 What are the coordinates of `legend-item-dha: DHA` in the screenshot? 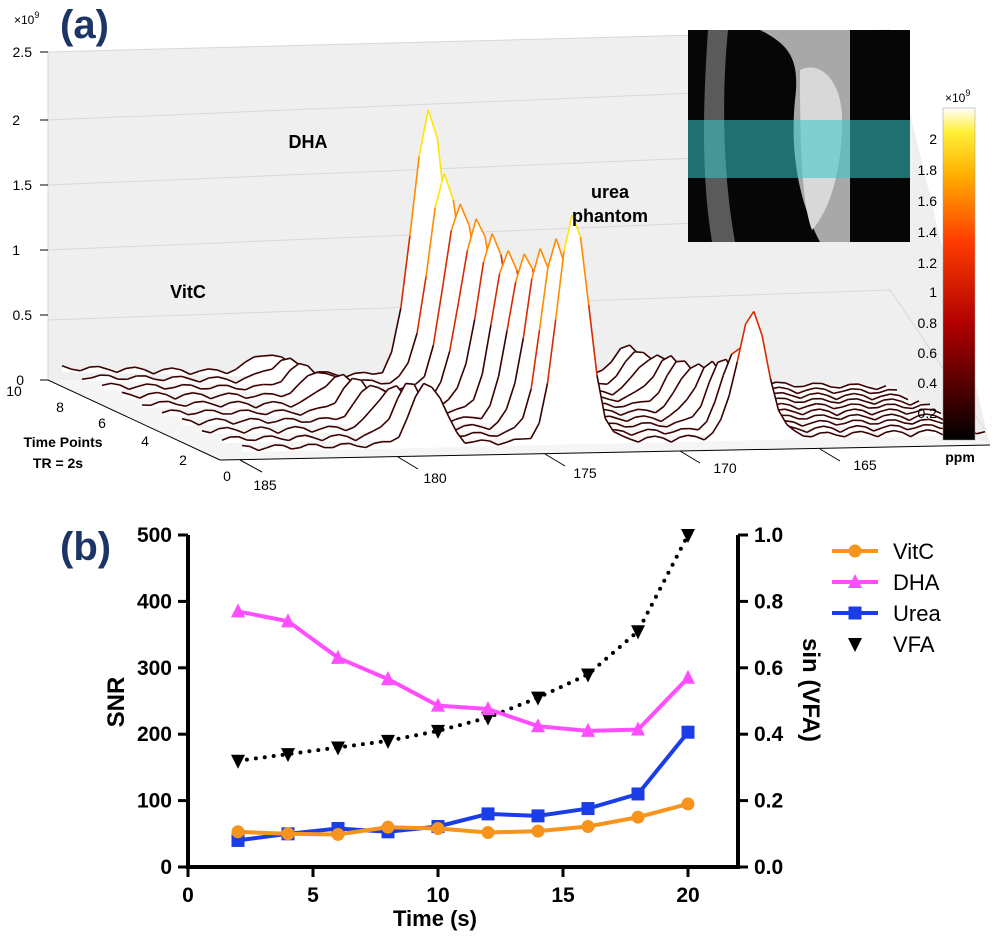 It's located at (886, 582).